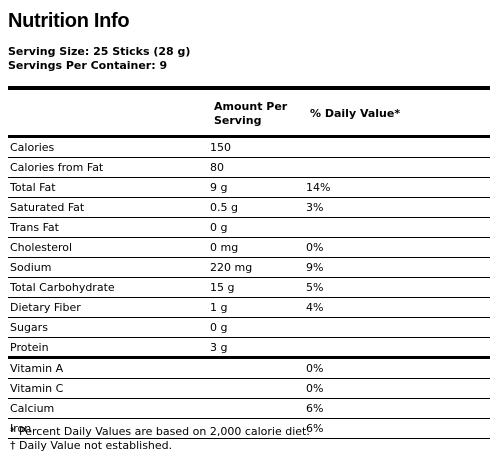 The height and width of the screenshot is (467, 500). Describe the element at coordinates (315, 307) in the screenshot. I see `nutrient-daily-value: 4%` at that location.